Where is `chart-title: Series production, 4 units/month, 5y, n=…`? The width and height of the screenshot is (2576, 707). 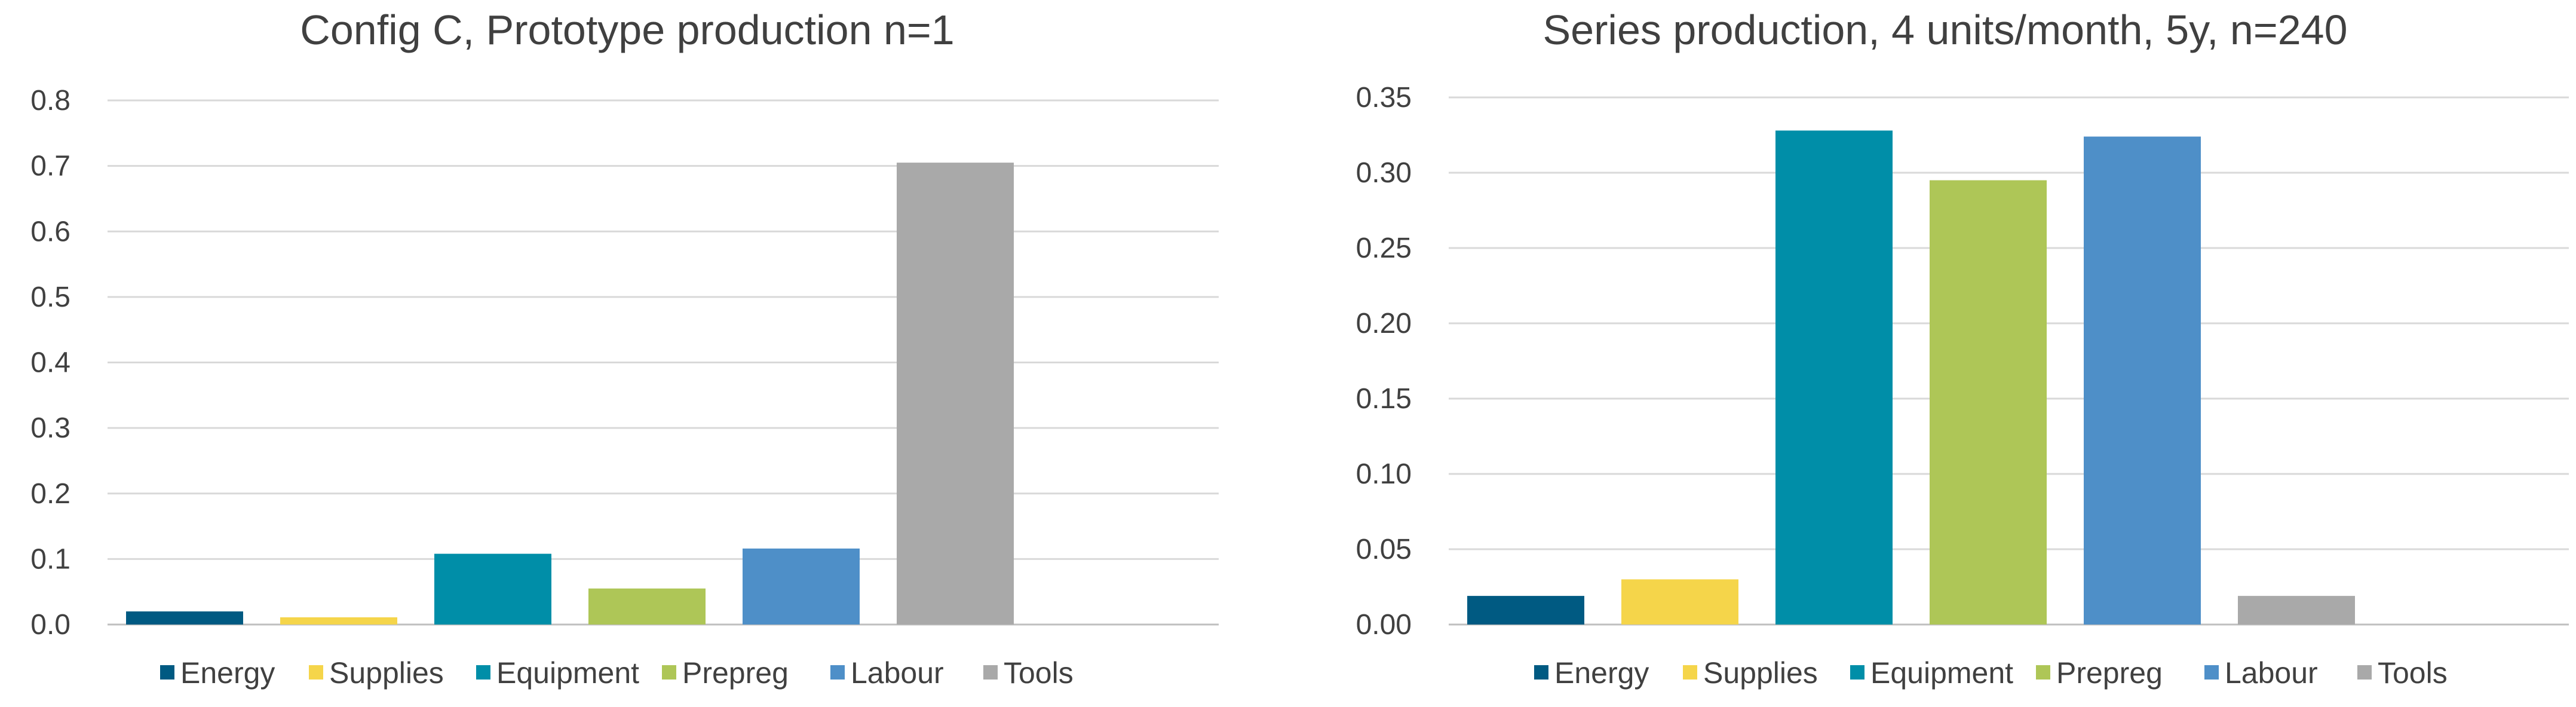 chart-title: Series production, 4 units/month, 5y, n=… is located at coordinates (1945, 30).